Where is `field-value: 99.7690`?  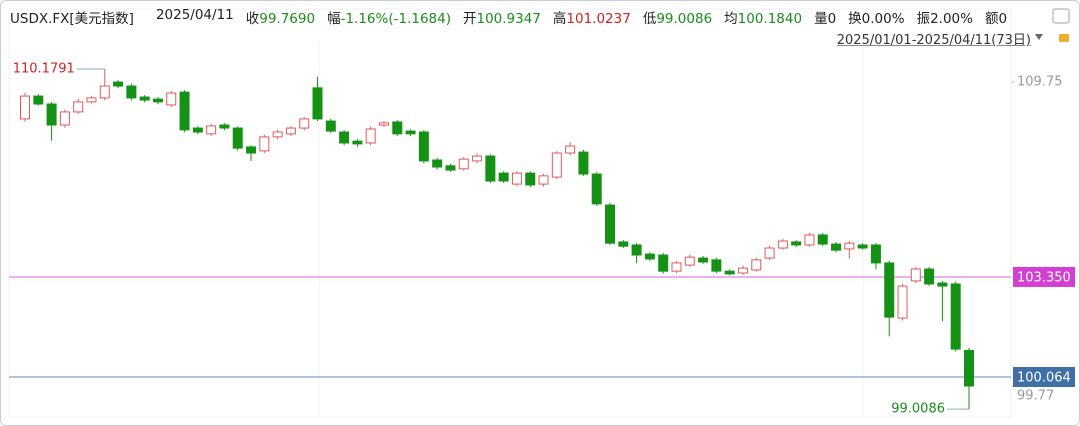
field-value: 99.7690 is located at coordinates (287, 19).